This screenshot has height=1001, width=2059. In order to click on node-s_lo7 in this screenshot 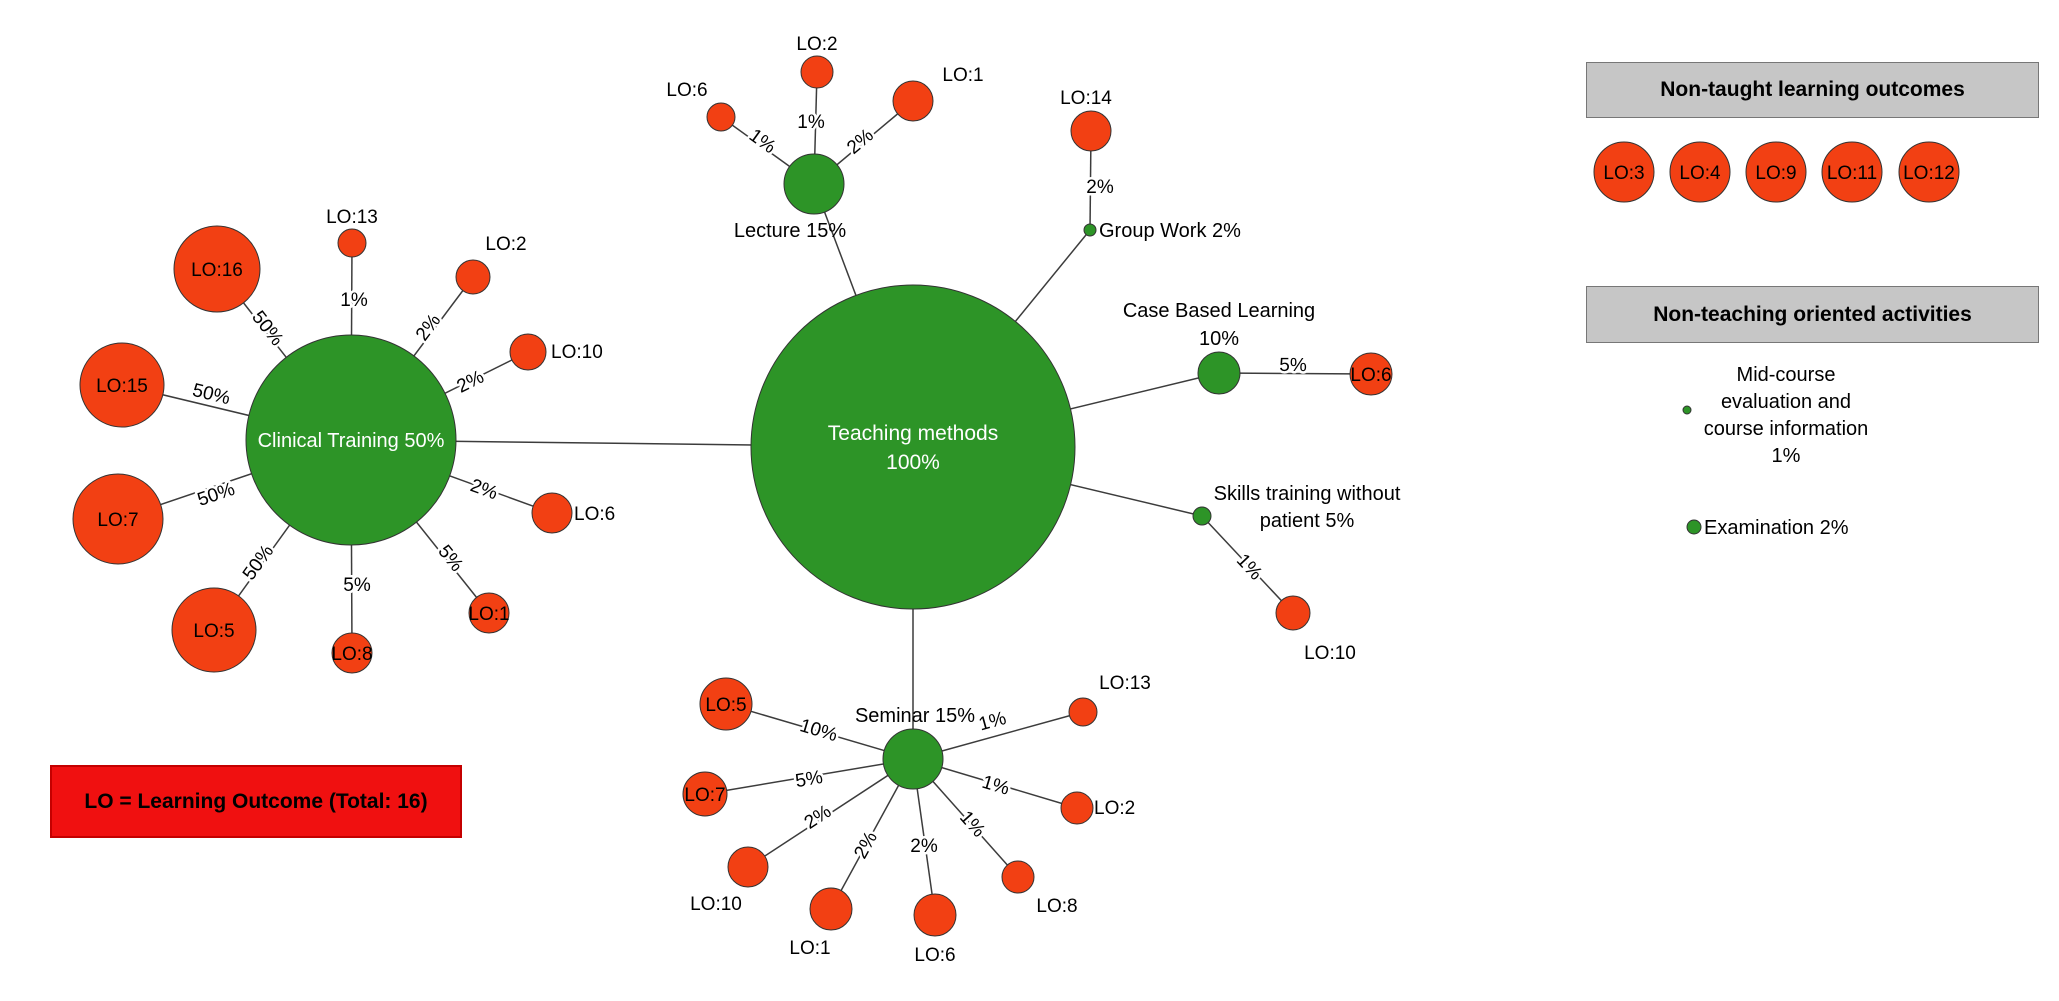, I will do `click(705, 794)`.